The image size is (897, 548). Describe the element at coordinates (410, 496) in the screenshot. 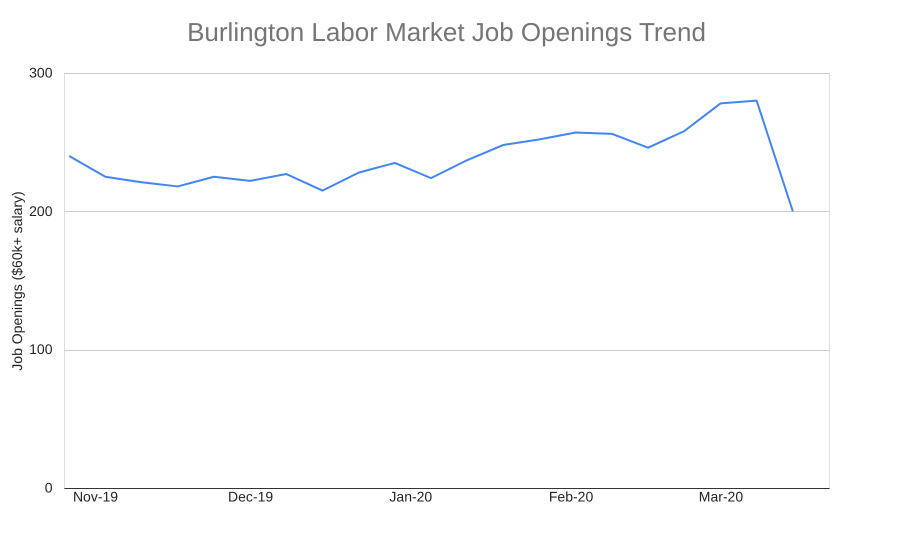

I see `x-tick-label: Jan-20` at that location.